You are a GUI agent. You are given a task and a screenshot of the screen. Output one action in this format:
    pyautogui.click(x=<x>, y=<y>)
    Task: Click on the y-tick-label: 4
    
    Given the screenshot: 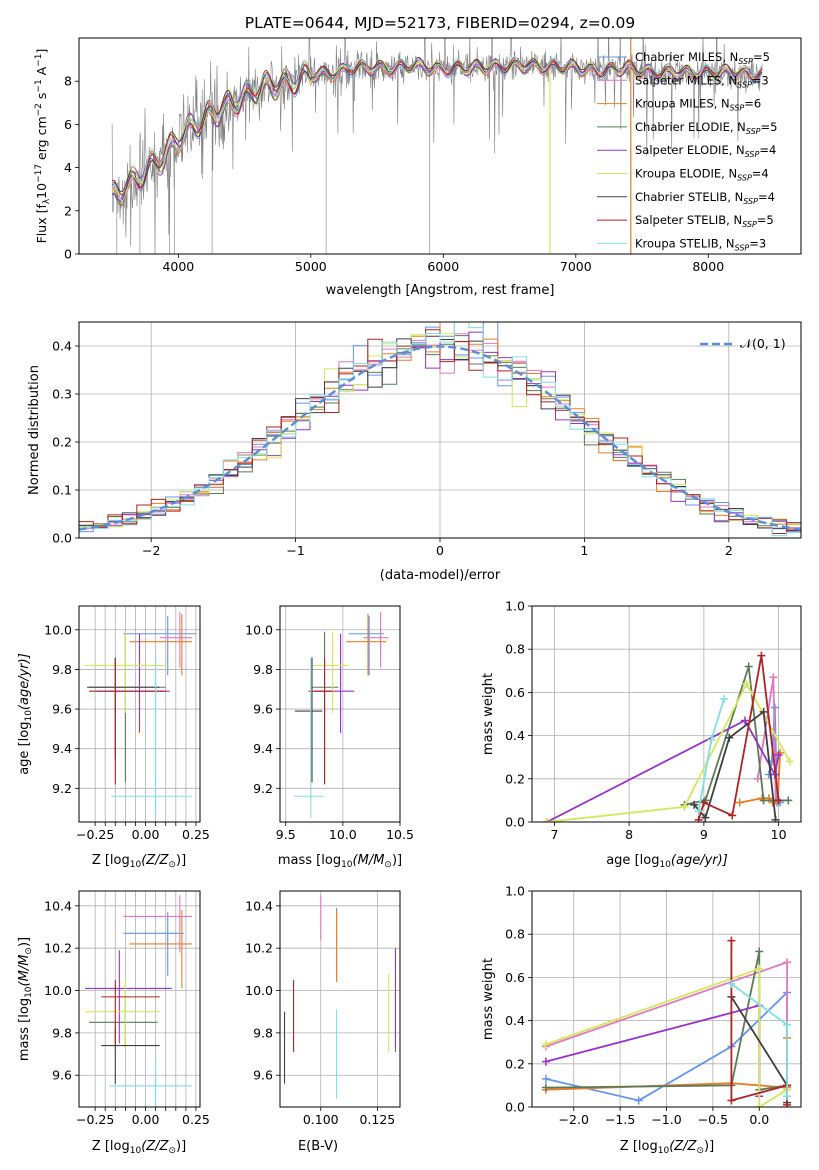 What is the action you would take?
    pyautogui.click(x=68, y=167)
    